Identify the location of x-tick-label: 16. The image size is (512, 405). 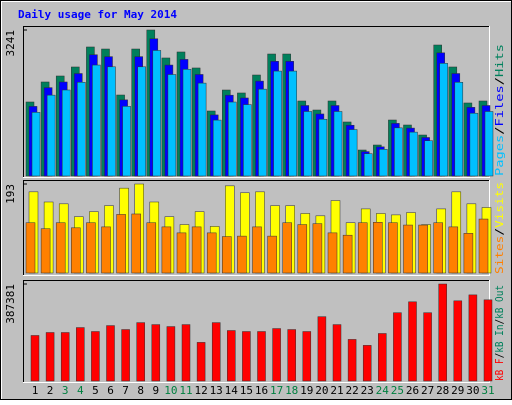
(261, 390).